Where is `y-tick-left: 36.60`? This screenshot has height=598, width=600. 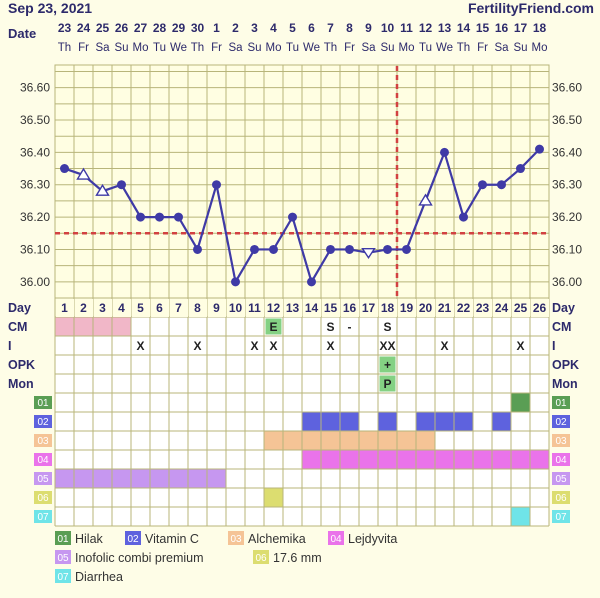 y-tick-left: 36.60 is located at coordinates (35, 88).